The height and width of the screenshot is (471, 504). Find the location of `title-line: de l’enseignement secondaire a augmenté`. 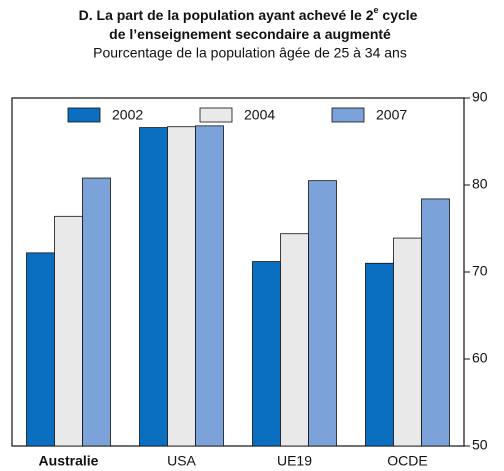

title-line: de l’enseignement secondaire a augmenté is located at coordinates (250, 34).